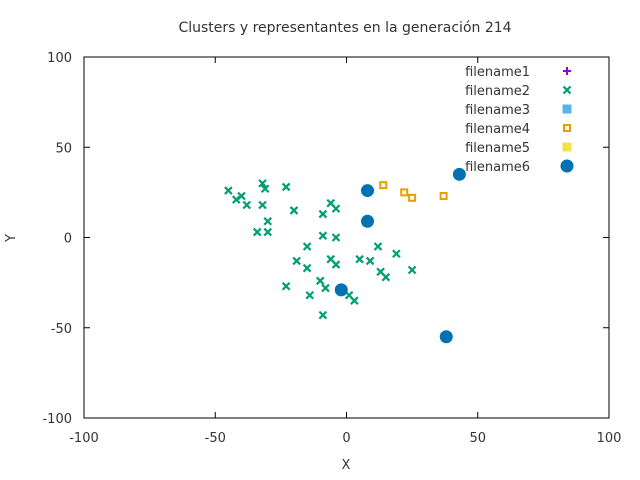  I want to click on x-tick-label: 50, so click(477, 438).